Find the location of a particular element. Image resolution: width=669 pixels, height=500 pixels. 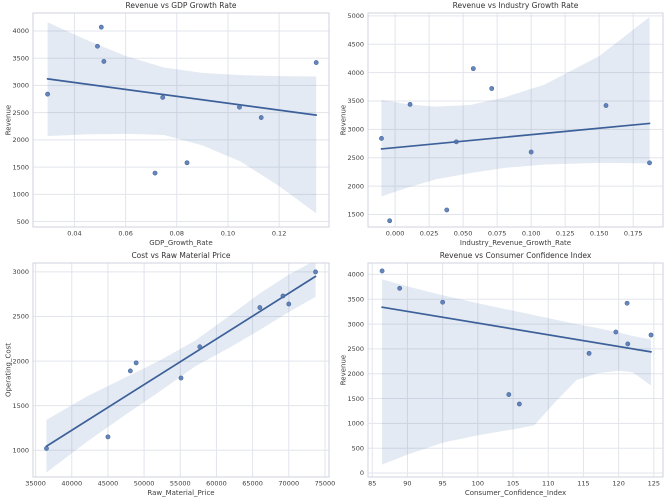

x-tick-label: 40000 is located at coordinates (71, 484).